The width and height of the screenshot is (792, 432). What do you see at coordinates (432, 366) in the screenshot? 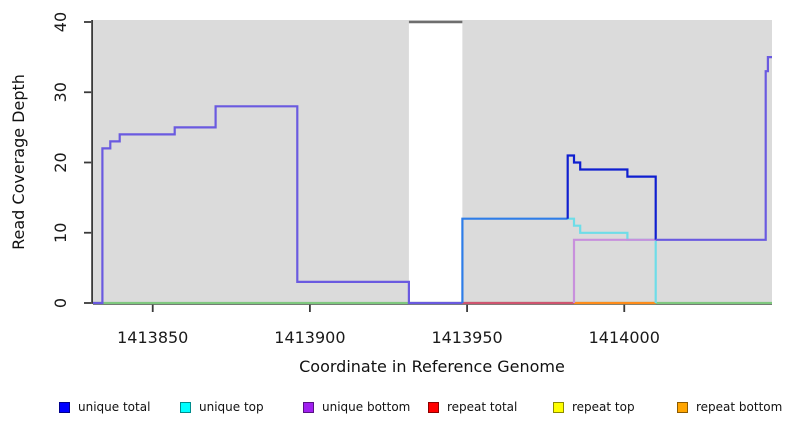
I see `x-axis-title: Coordinate in Reference Genome` at bounding box center [432, 366].